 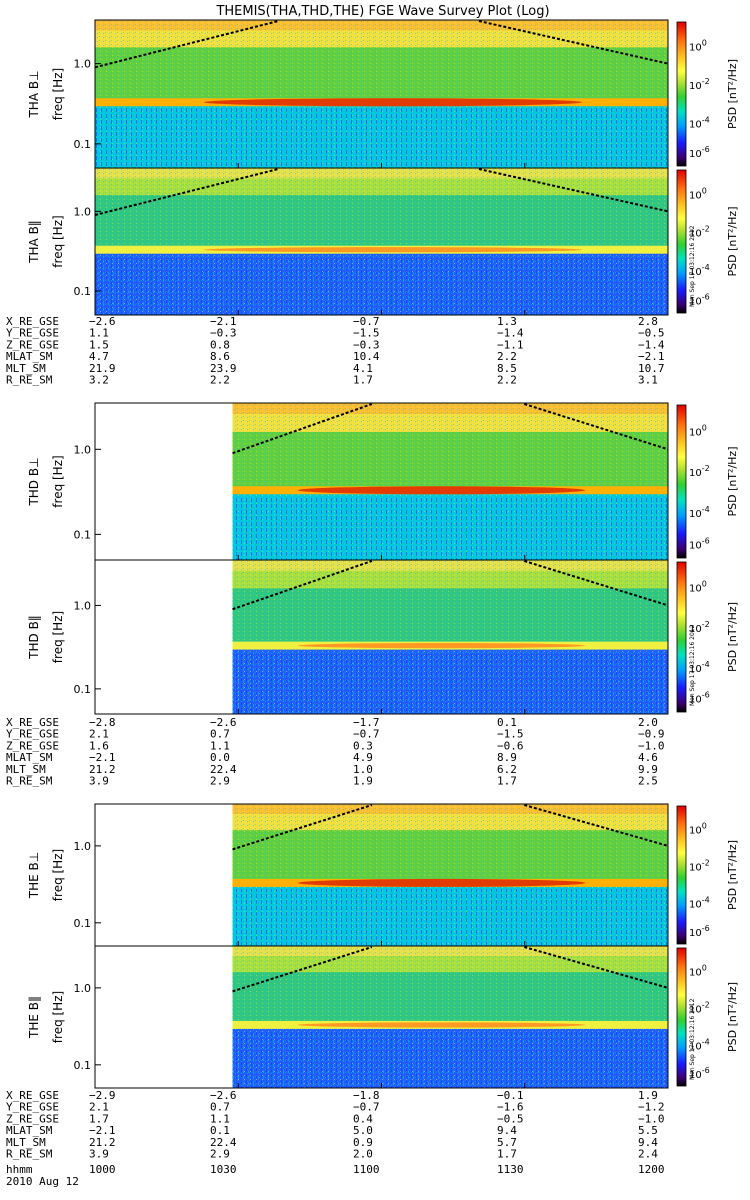 What do you see at coordinates (507, 769) in the screenshot?
I see `ephemeris-value: 6.2` at bounding box center [507, 769].